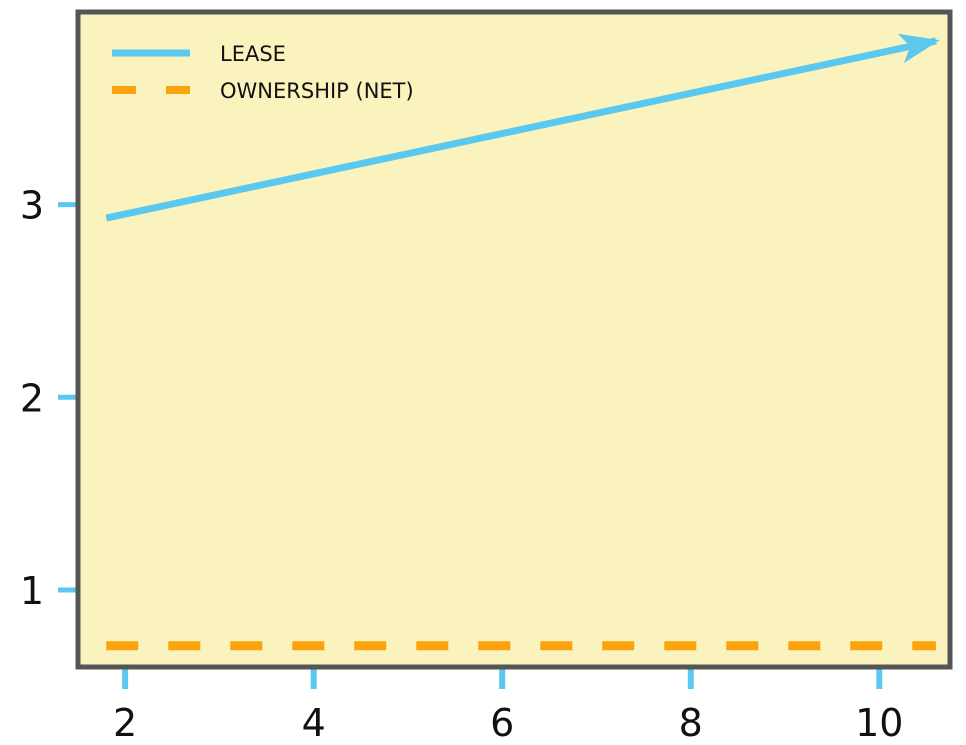  Describe the element at coordinates (253, 54) in the screenshot. I see `legend-label-lease: LEASE` at that location.